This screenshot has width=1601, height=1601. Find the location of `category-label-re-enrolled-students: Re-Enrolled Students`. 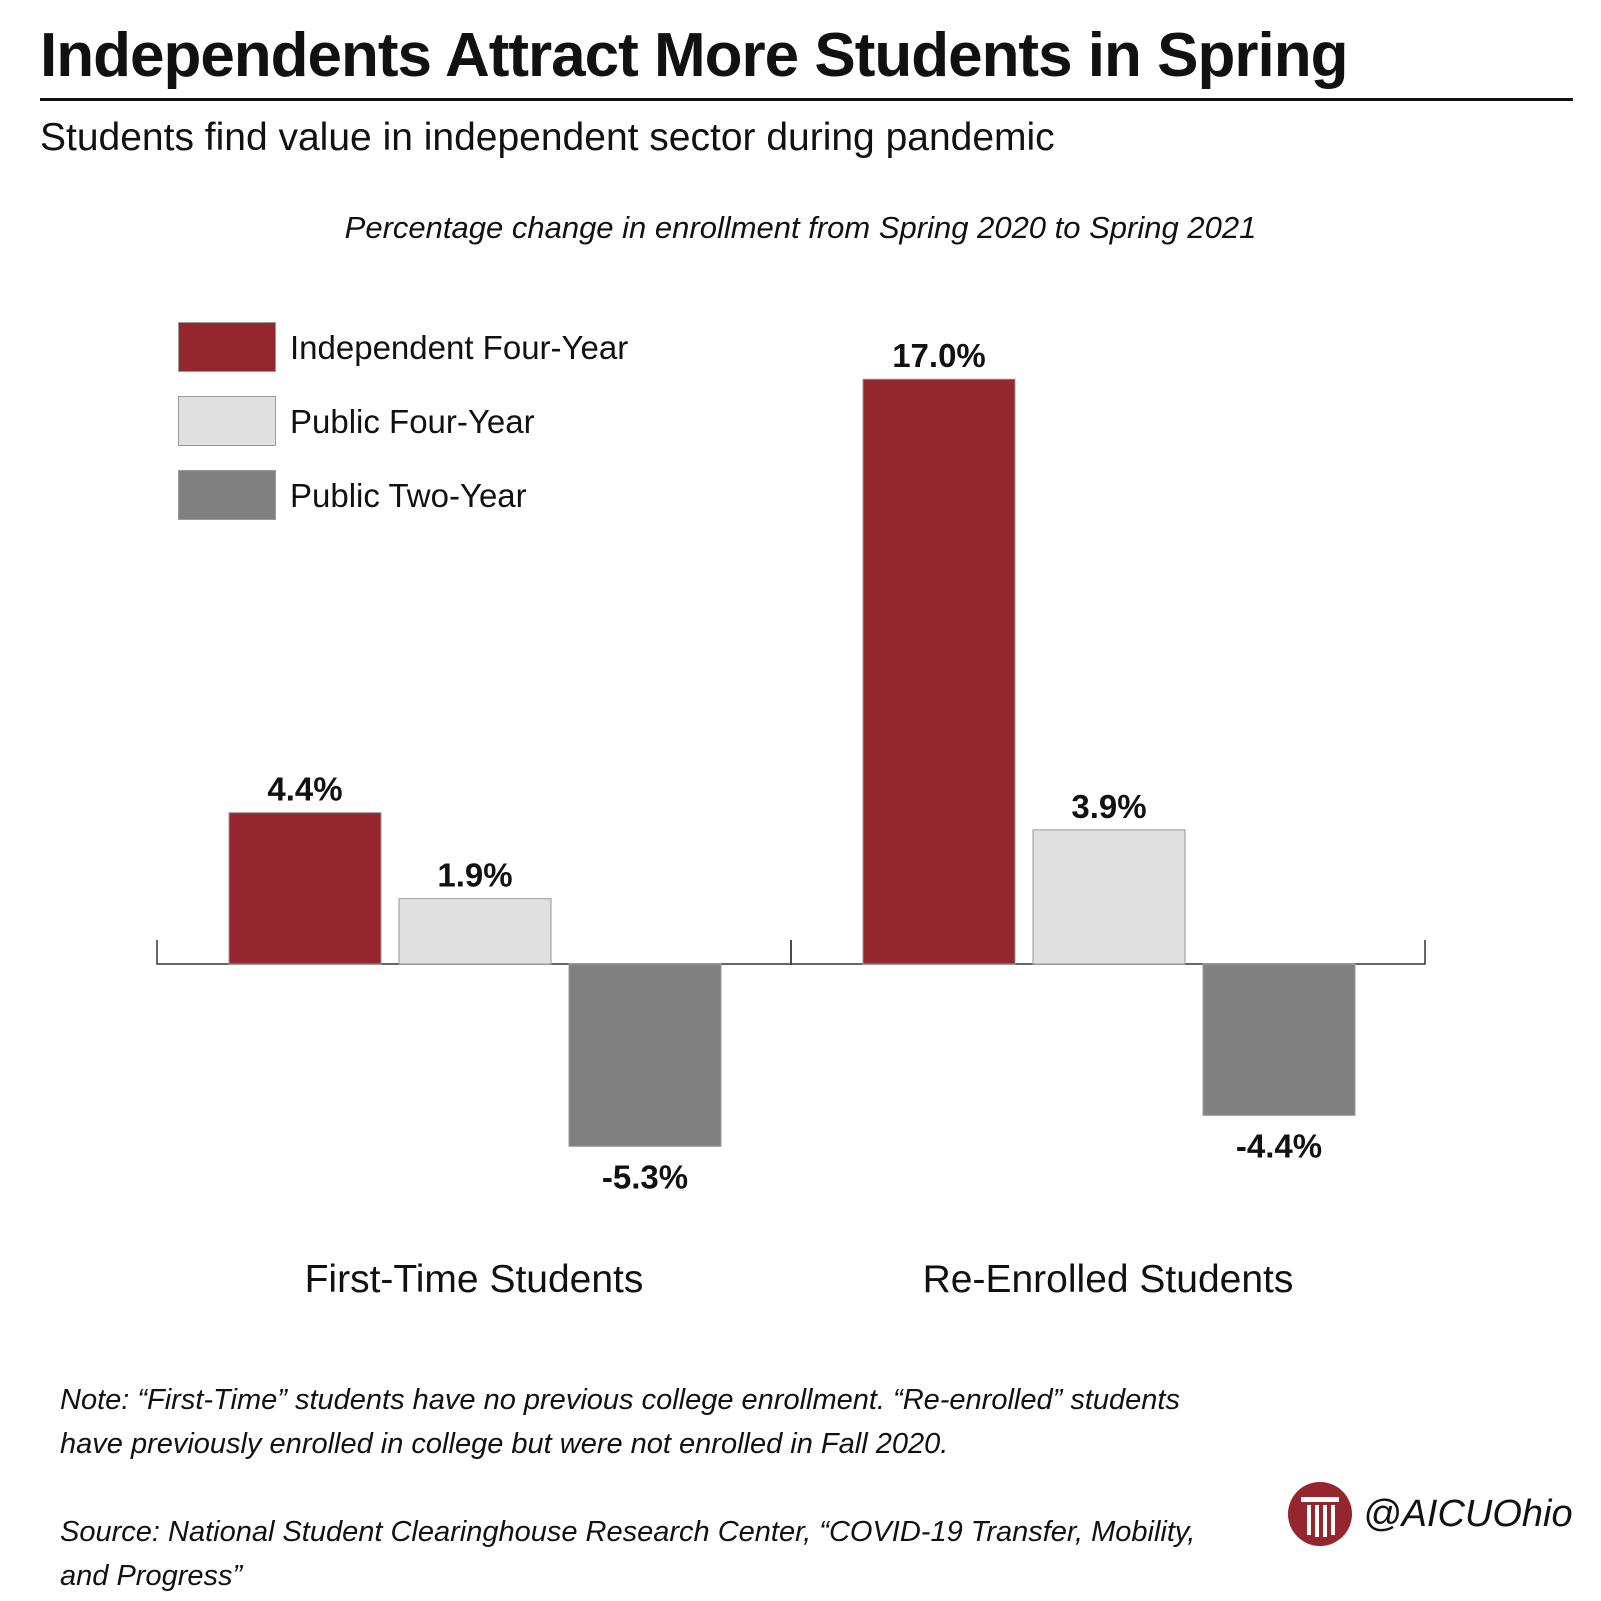

category-label-re-enrolled-students: Re-Enrolled Students is located at coordinates (1108, 1279).